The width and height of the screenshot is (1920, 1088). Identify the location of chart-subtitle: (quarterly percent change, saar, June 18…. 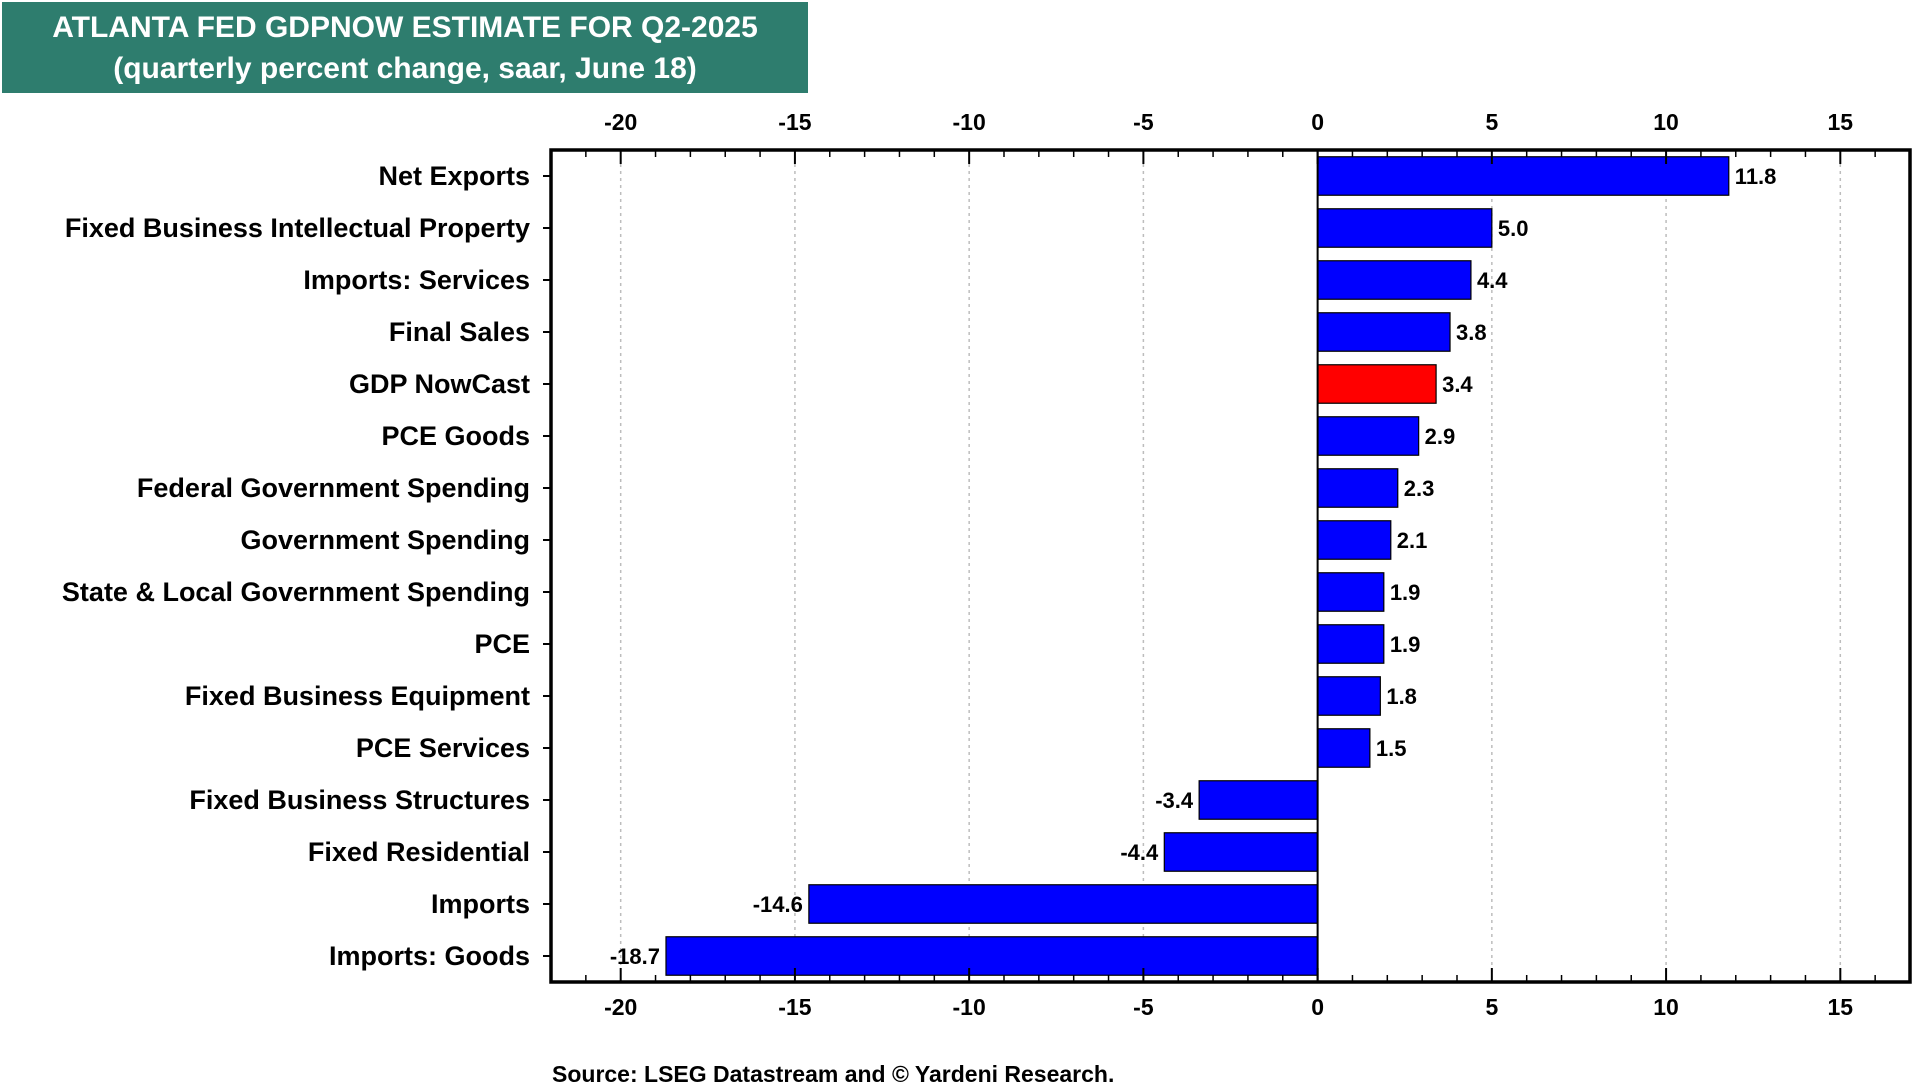
(405, 68).